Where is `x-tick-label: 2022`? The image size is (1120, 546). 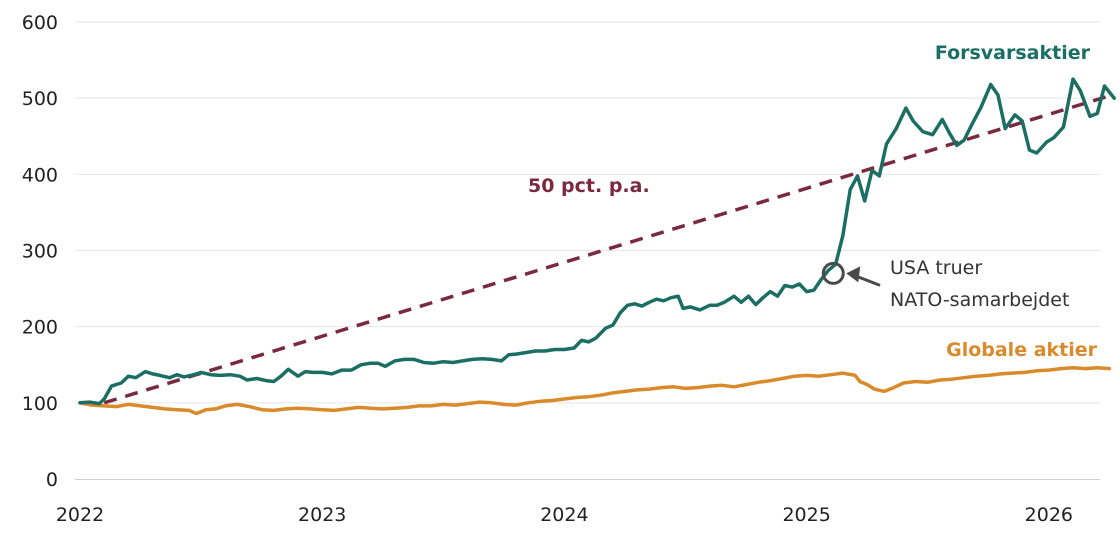
x-tick-label: 2022 is located at coordinates (80, 515).